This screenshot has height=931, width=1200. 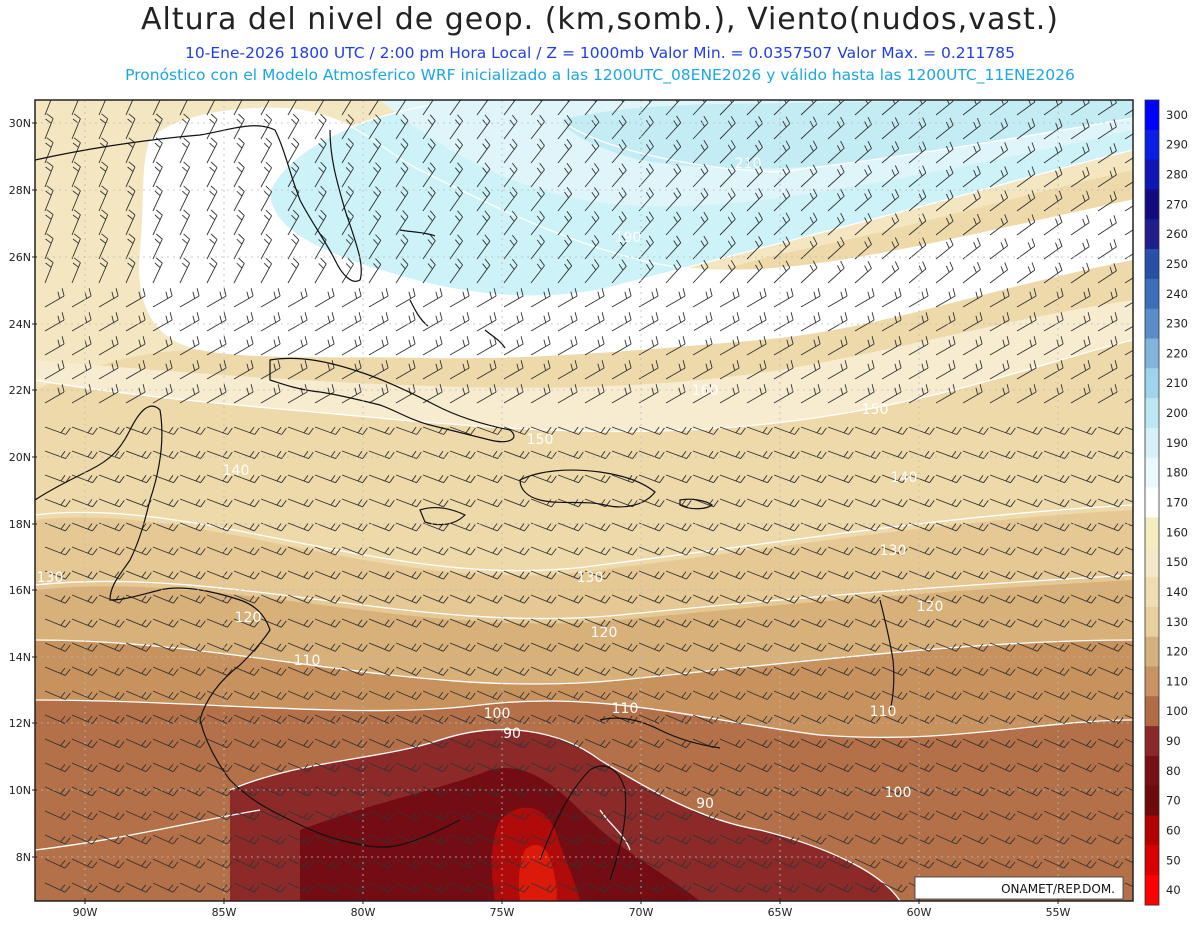 What do you see at coordinates (248, 618) in the screenshot?
I see `contour-label: 120` at bounding box center [248, 618].